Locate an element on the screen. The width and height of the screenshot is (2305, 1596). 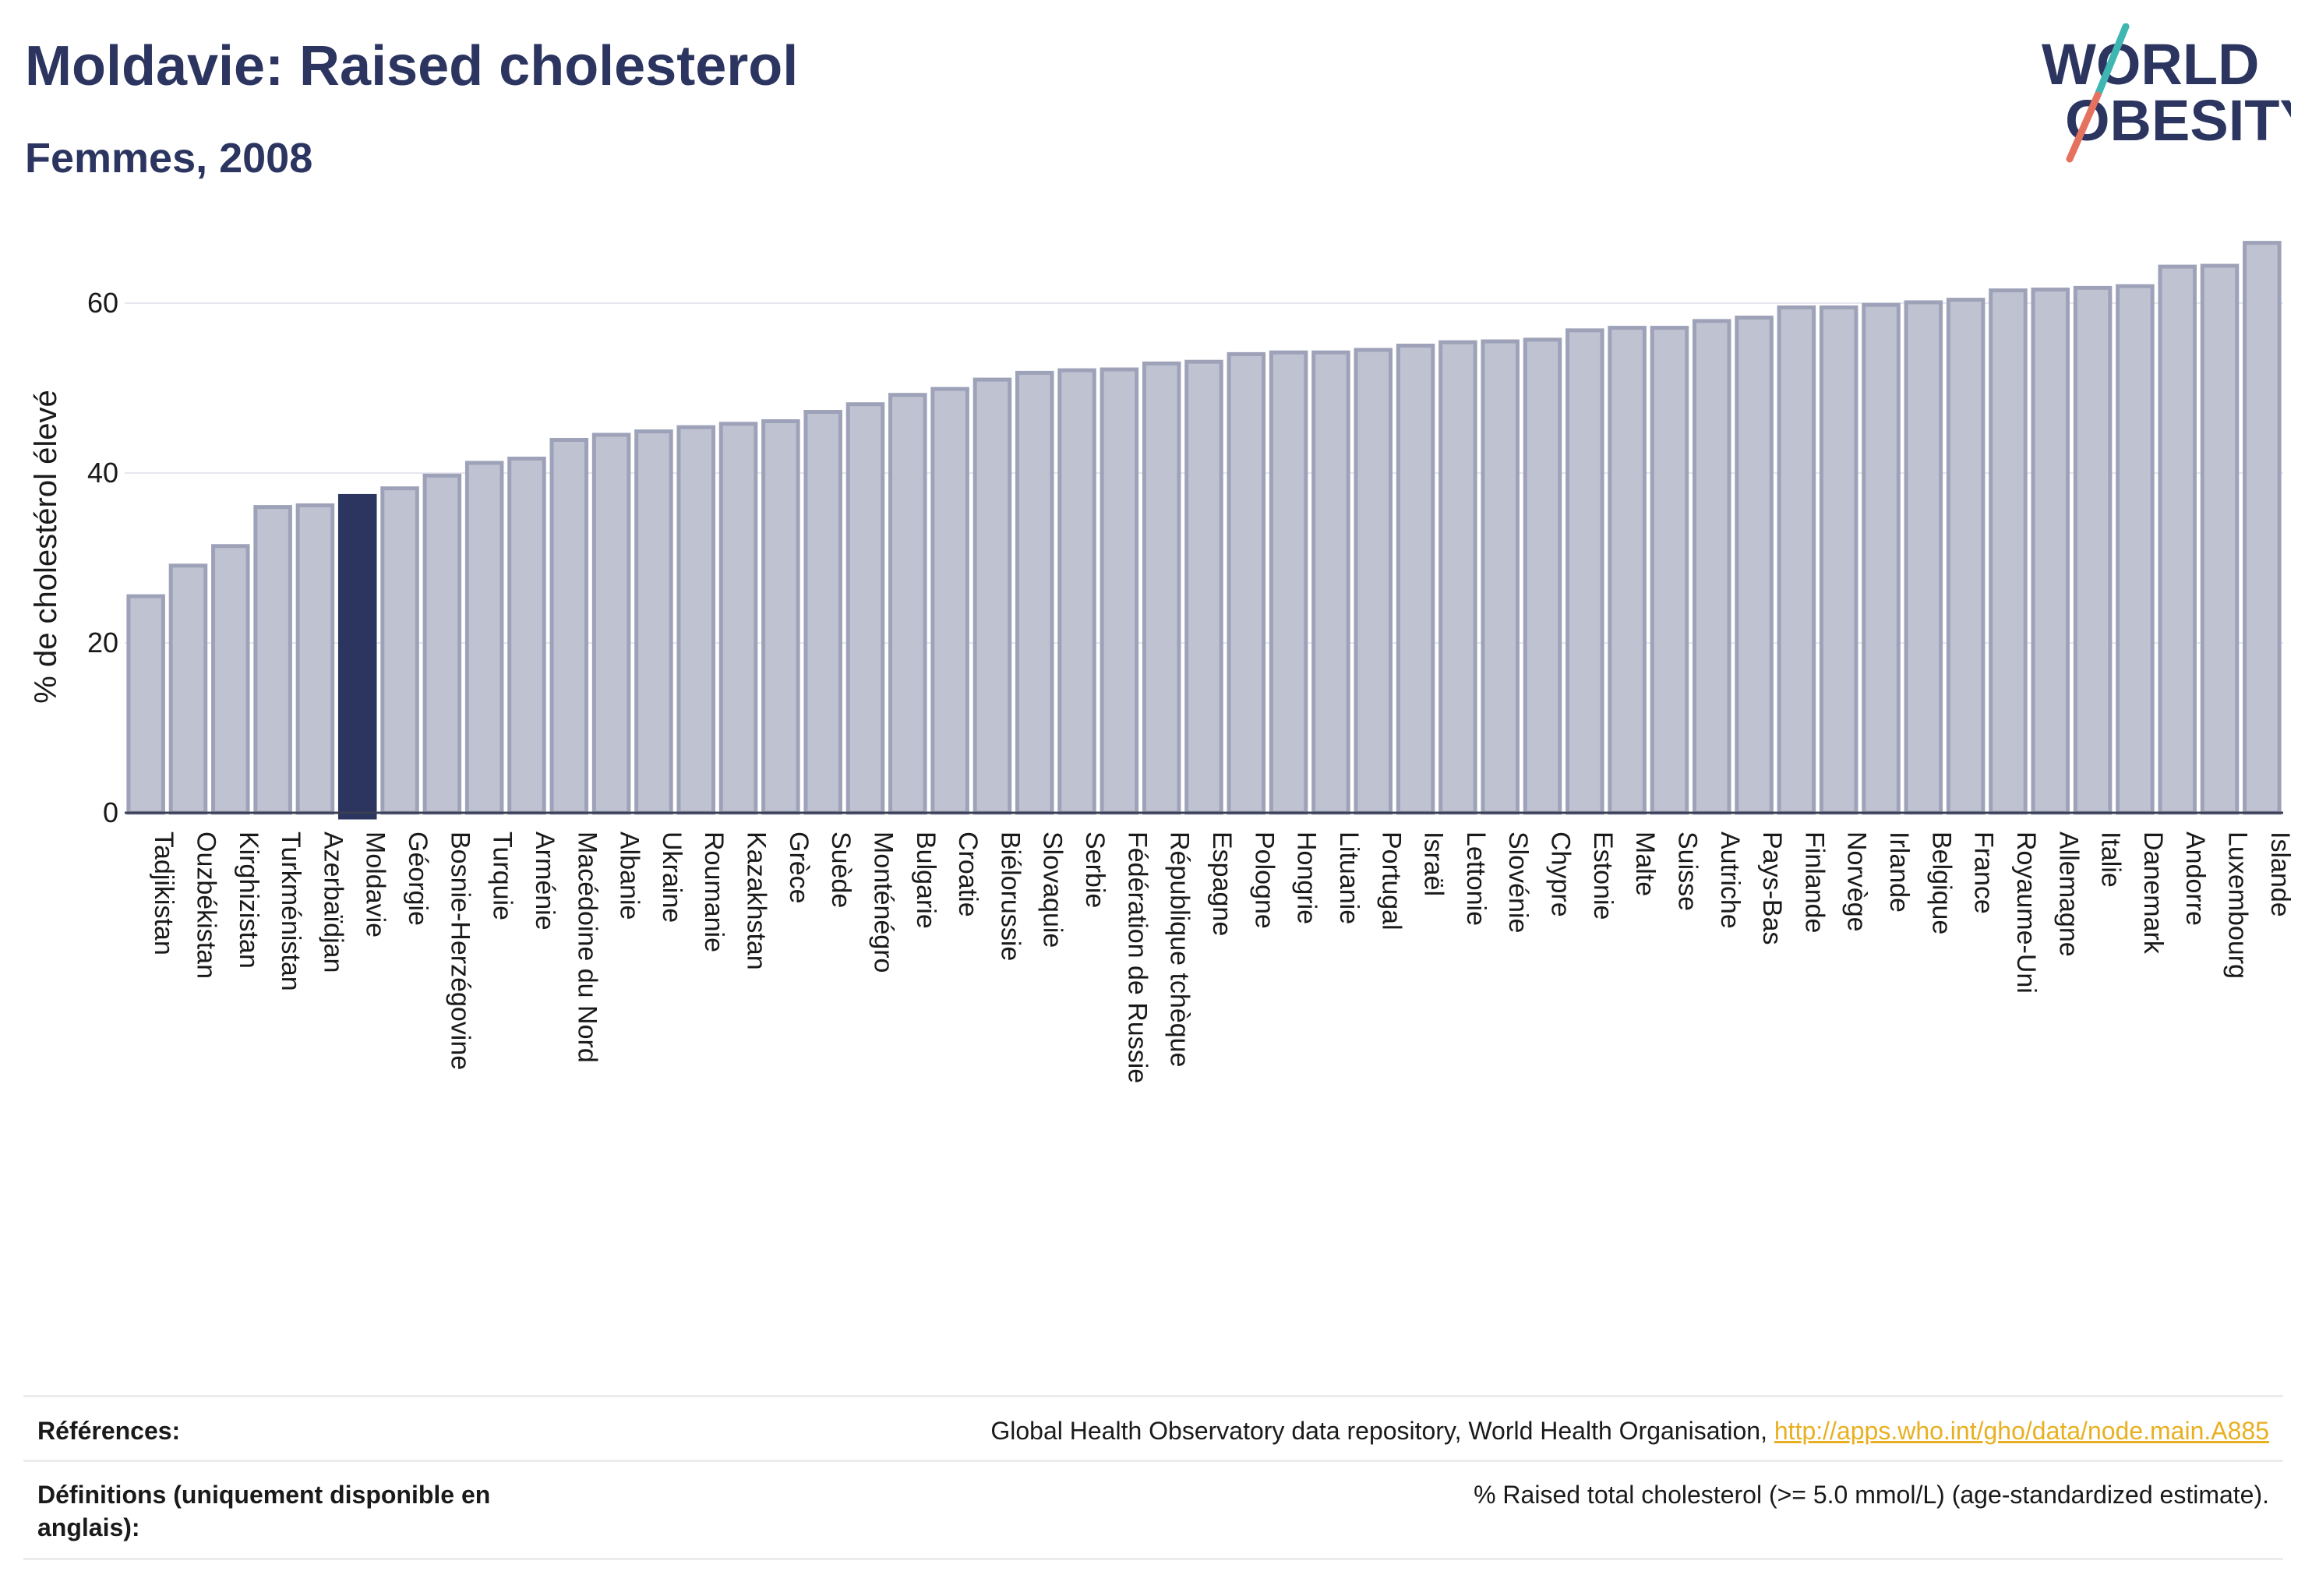
bar-finlande is located at coordinates (1797, 560).